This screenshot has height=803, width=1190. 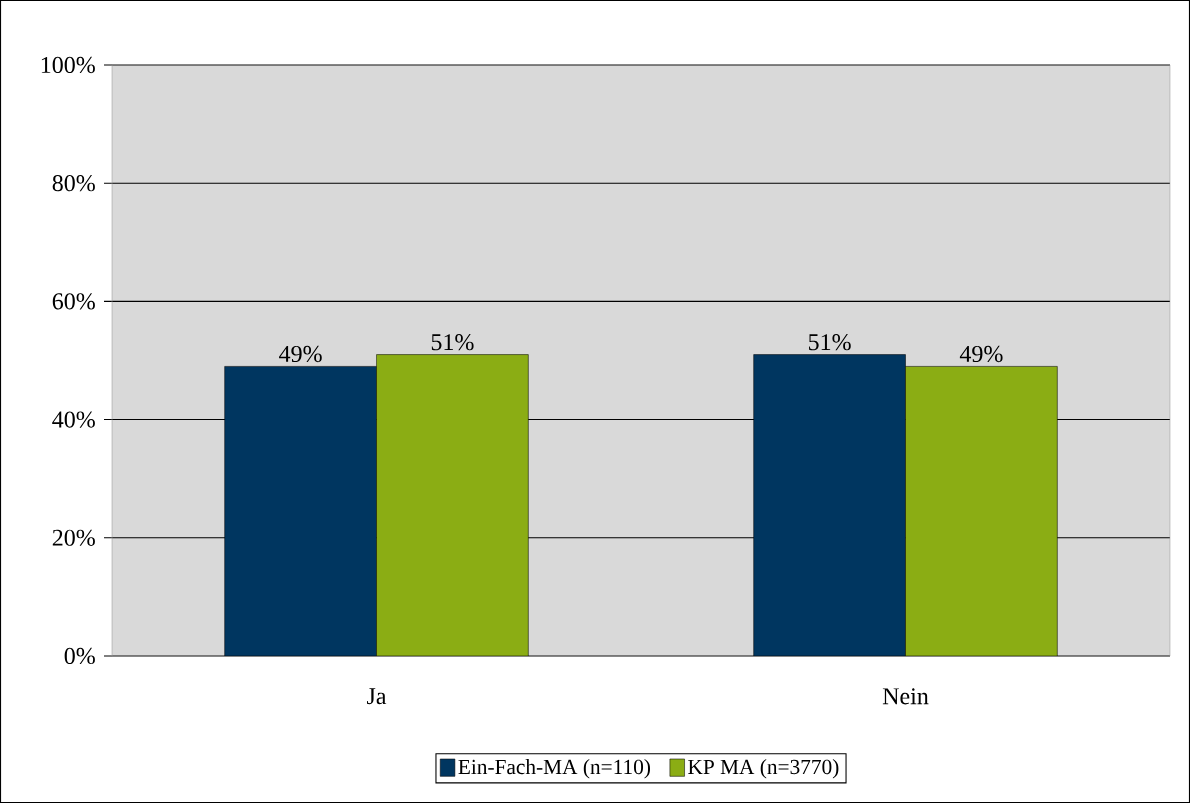 What do you see at coordinates (377, 696) in the screenshot?
I see `x-tick-label: Ja` at bounding box center [377, 696].